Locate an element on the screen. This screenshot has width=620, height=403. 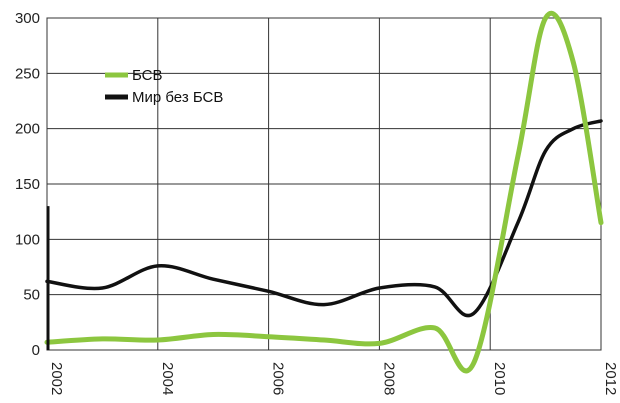
x-axis-ticks: 2002 2004 2006 2008 2010 2012 is located at coordinates (333, 378).